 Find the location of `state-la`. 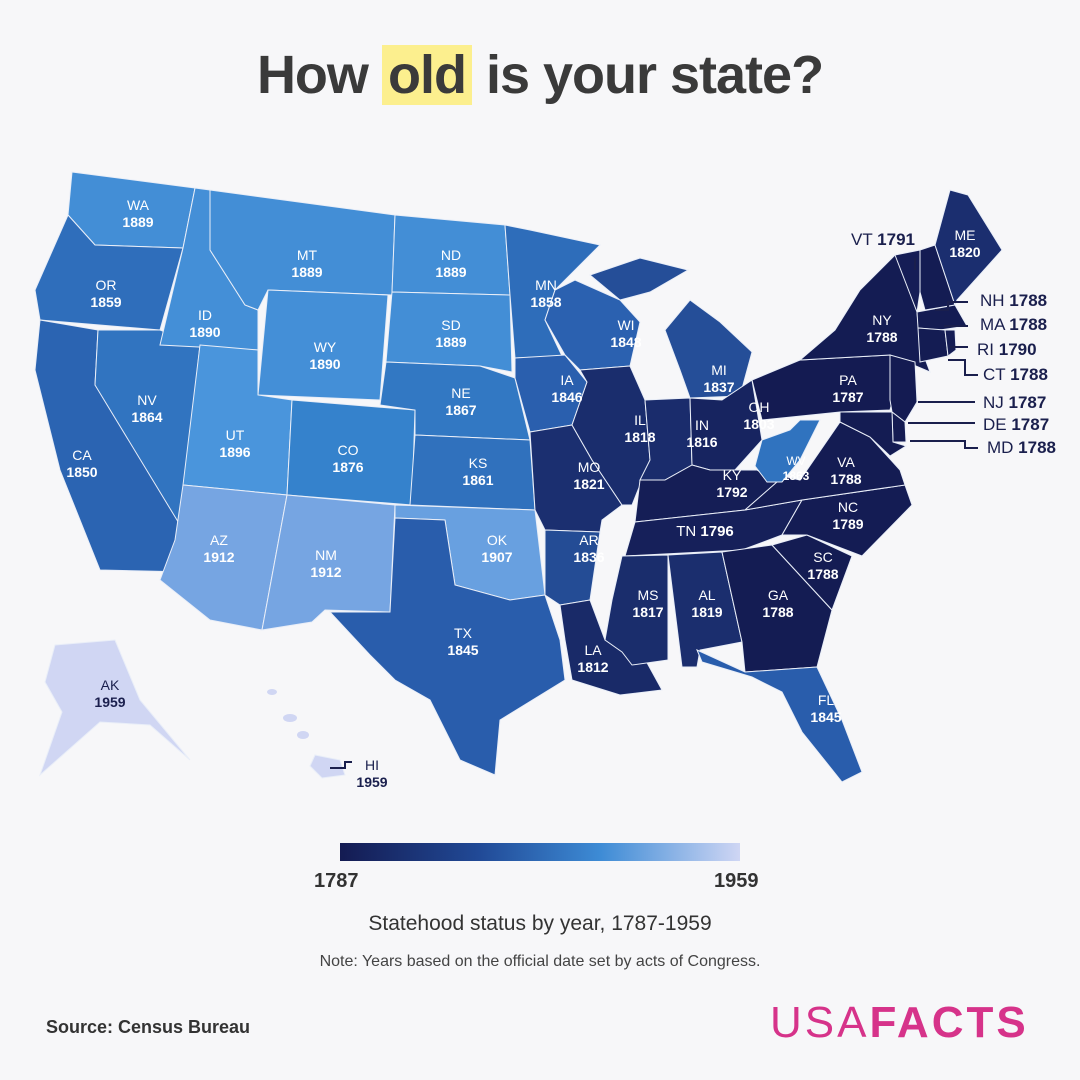

state-la is located at coordinates (611, 647).